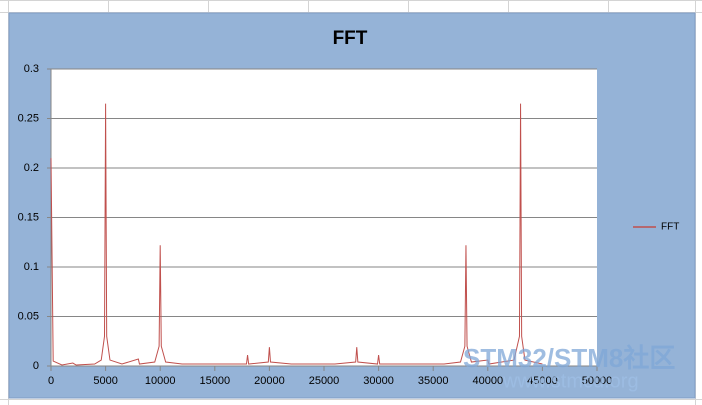  What do you see at coordinates (28, 118) in the screenshot?
I see `y-tick-label: 0.25` at bounding box center [28, 118].